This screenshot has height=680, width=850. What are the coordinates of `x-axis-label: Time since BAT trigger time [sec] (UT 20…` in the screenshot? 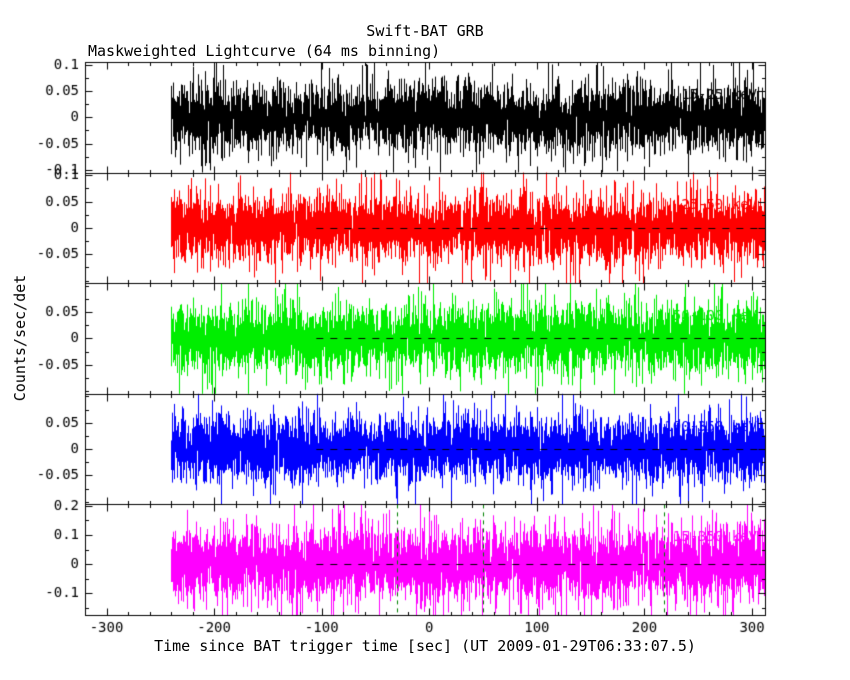 It's located at (425, 646).